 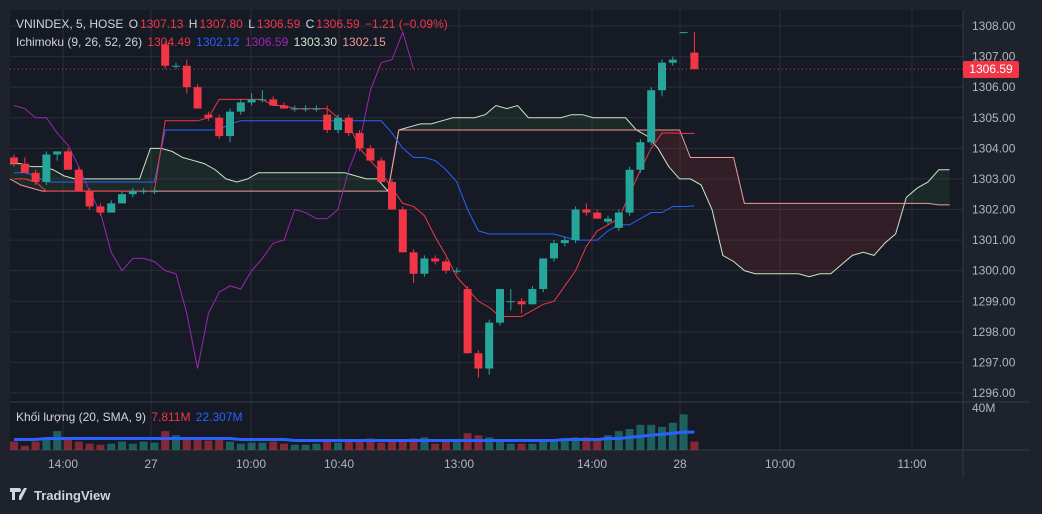 I want to click on volume-axis-label: 40M, so click(x=983, y=408).